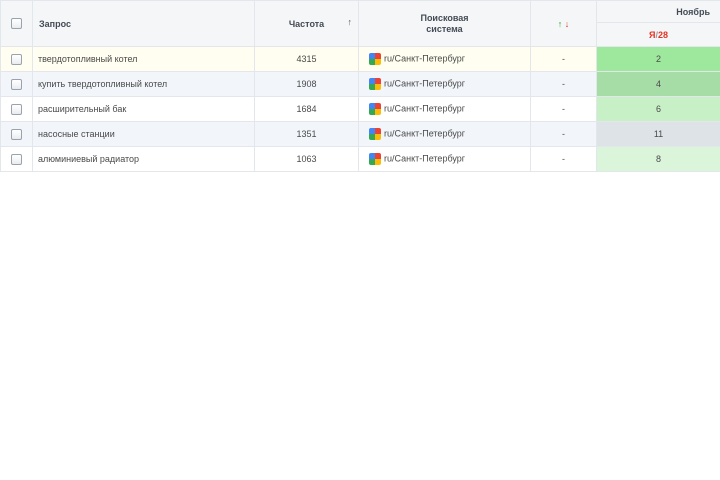 This screenshot has width=720, height=480. I want to click on column-header-month: Ноябрь, so click(658, 11).